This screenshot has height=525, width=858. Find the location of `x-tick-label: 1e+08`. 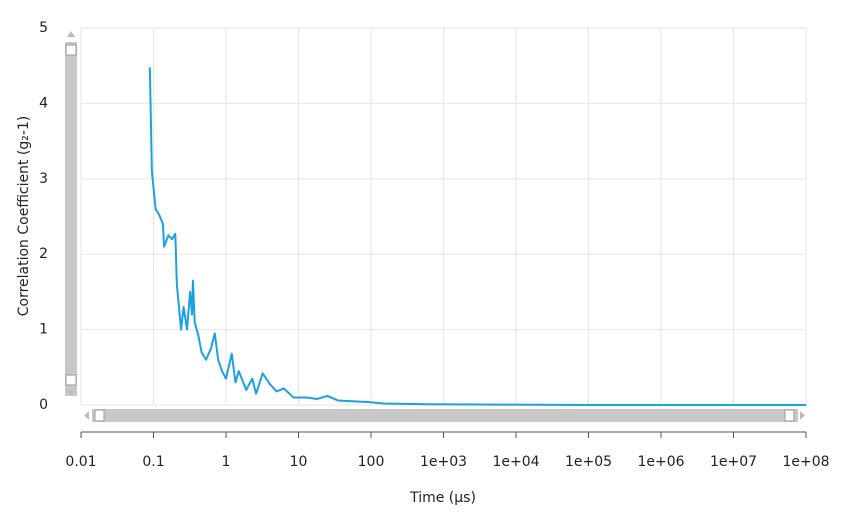

x-tick-label: 1e+08 is located at coordinates (805, 462).